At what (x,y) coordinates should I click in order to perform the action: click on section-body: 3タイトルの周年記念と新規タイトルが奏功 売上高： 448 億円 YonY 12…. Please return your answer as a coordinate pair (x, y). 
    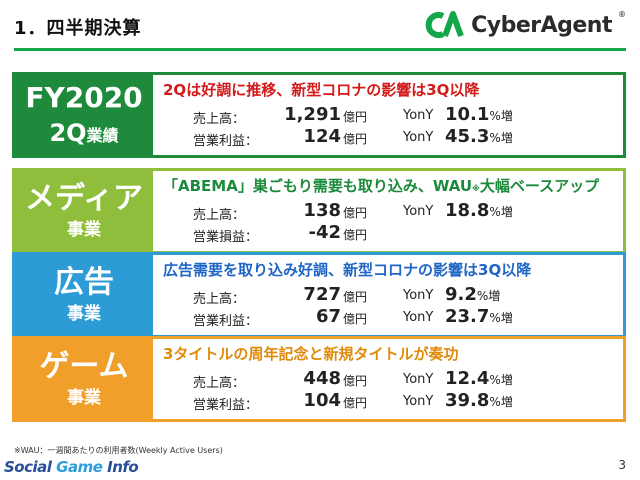
    Looking at the image, I should click on (388, 379).